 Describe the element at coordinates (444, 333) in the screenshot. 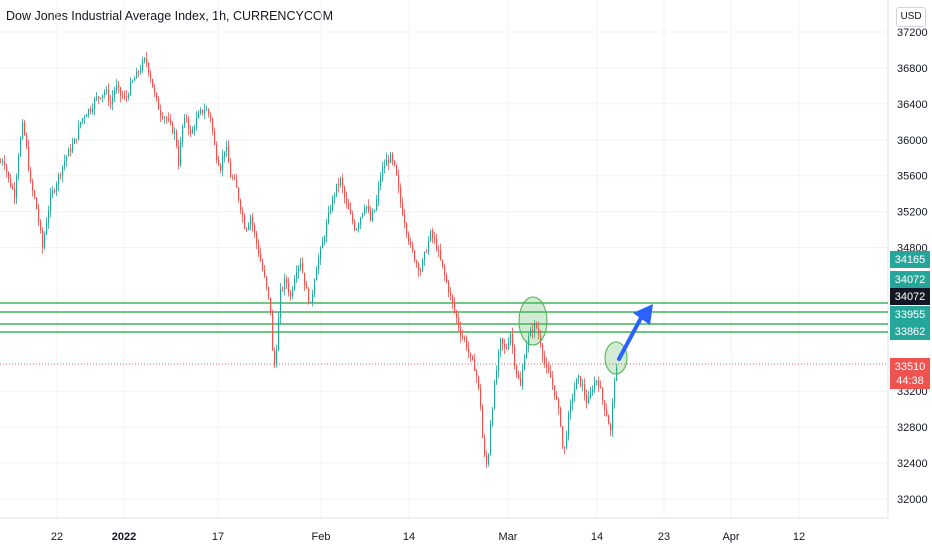

I see `horizontal-levels` at that location.